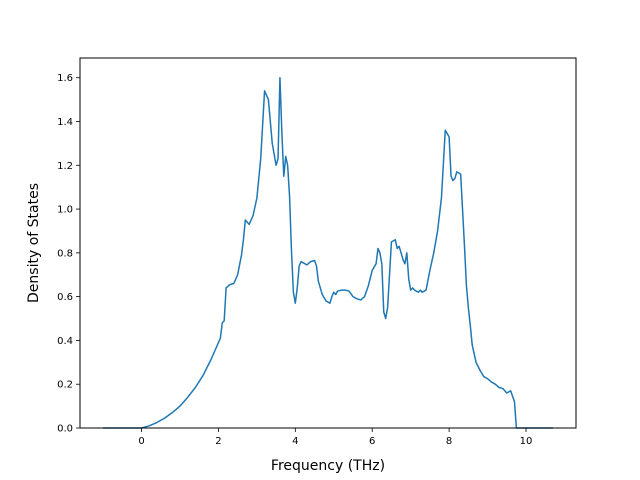 The image size is (640, 480). I want to click on x-tick-label: 8, so click(449, 441).